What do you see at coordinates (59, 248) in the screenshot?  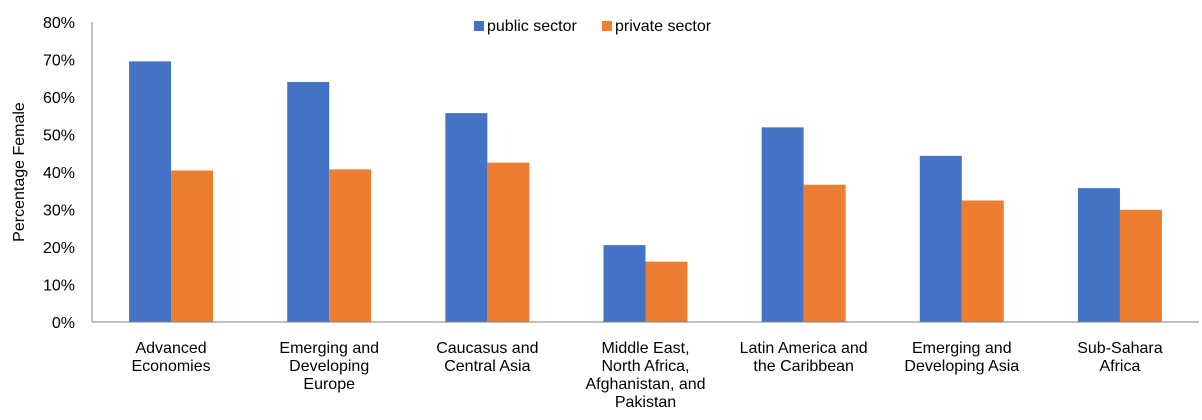 I see `y-tick-label: 20%` at bounding box center [59, 248].